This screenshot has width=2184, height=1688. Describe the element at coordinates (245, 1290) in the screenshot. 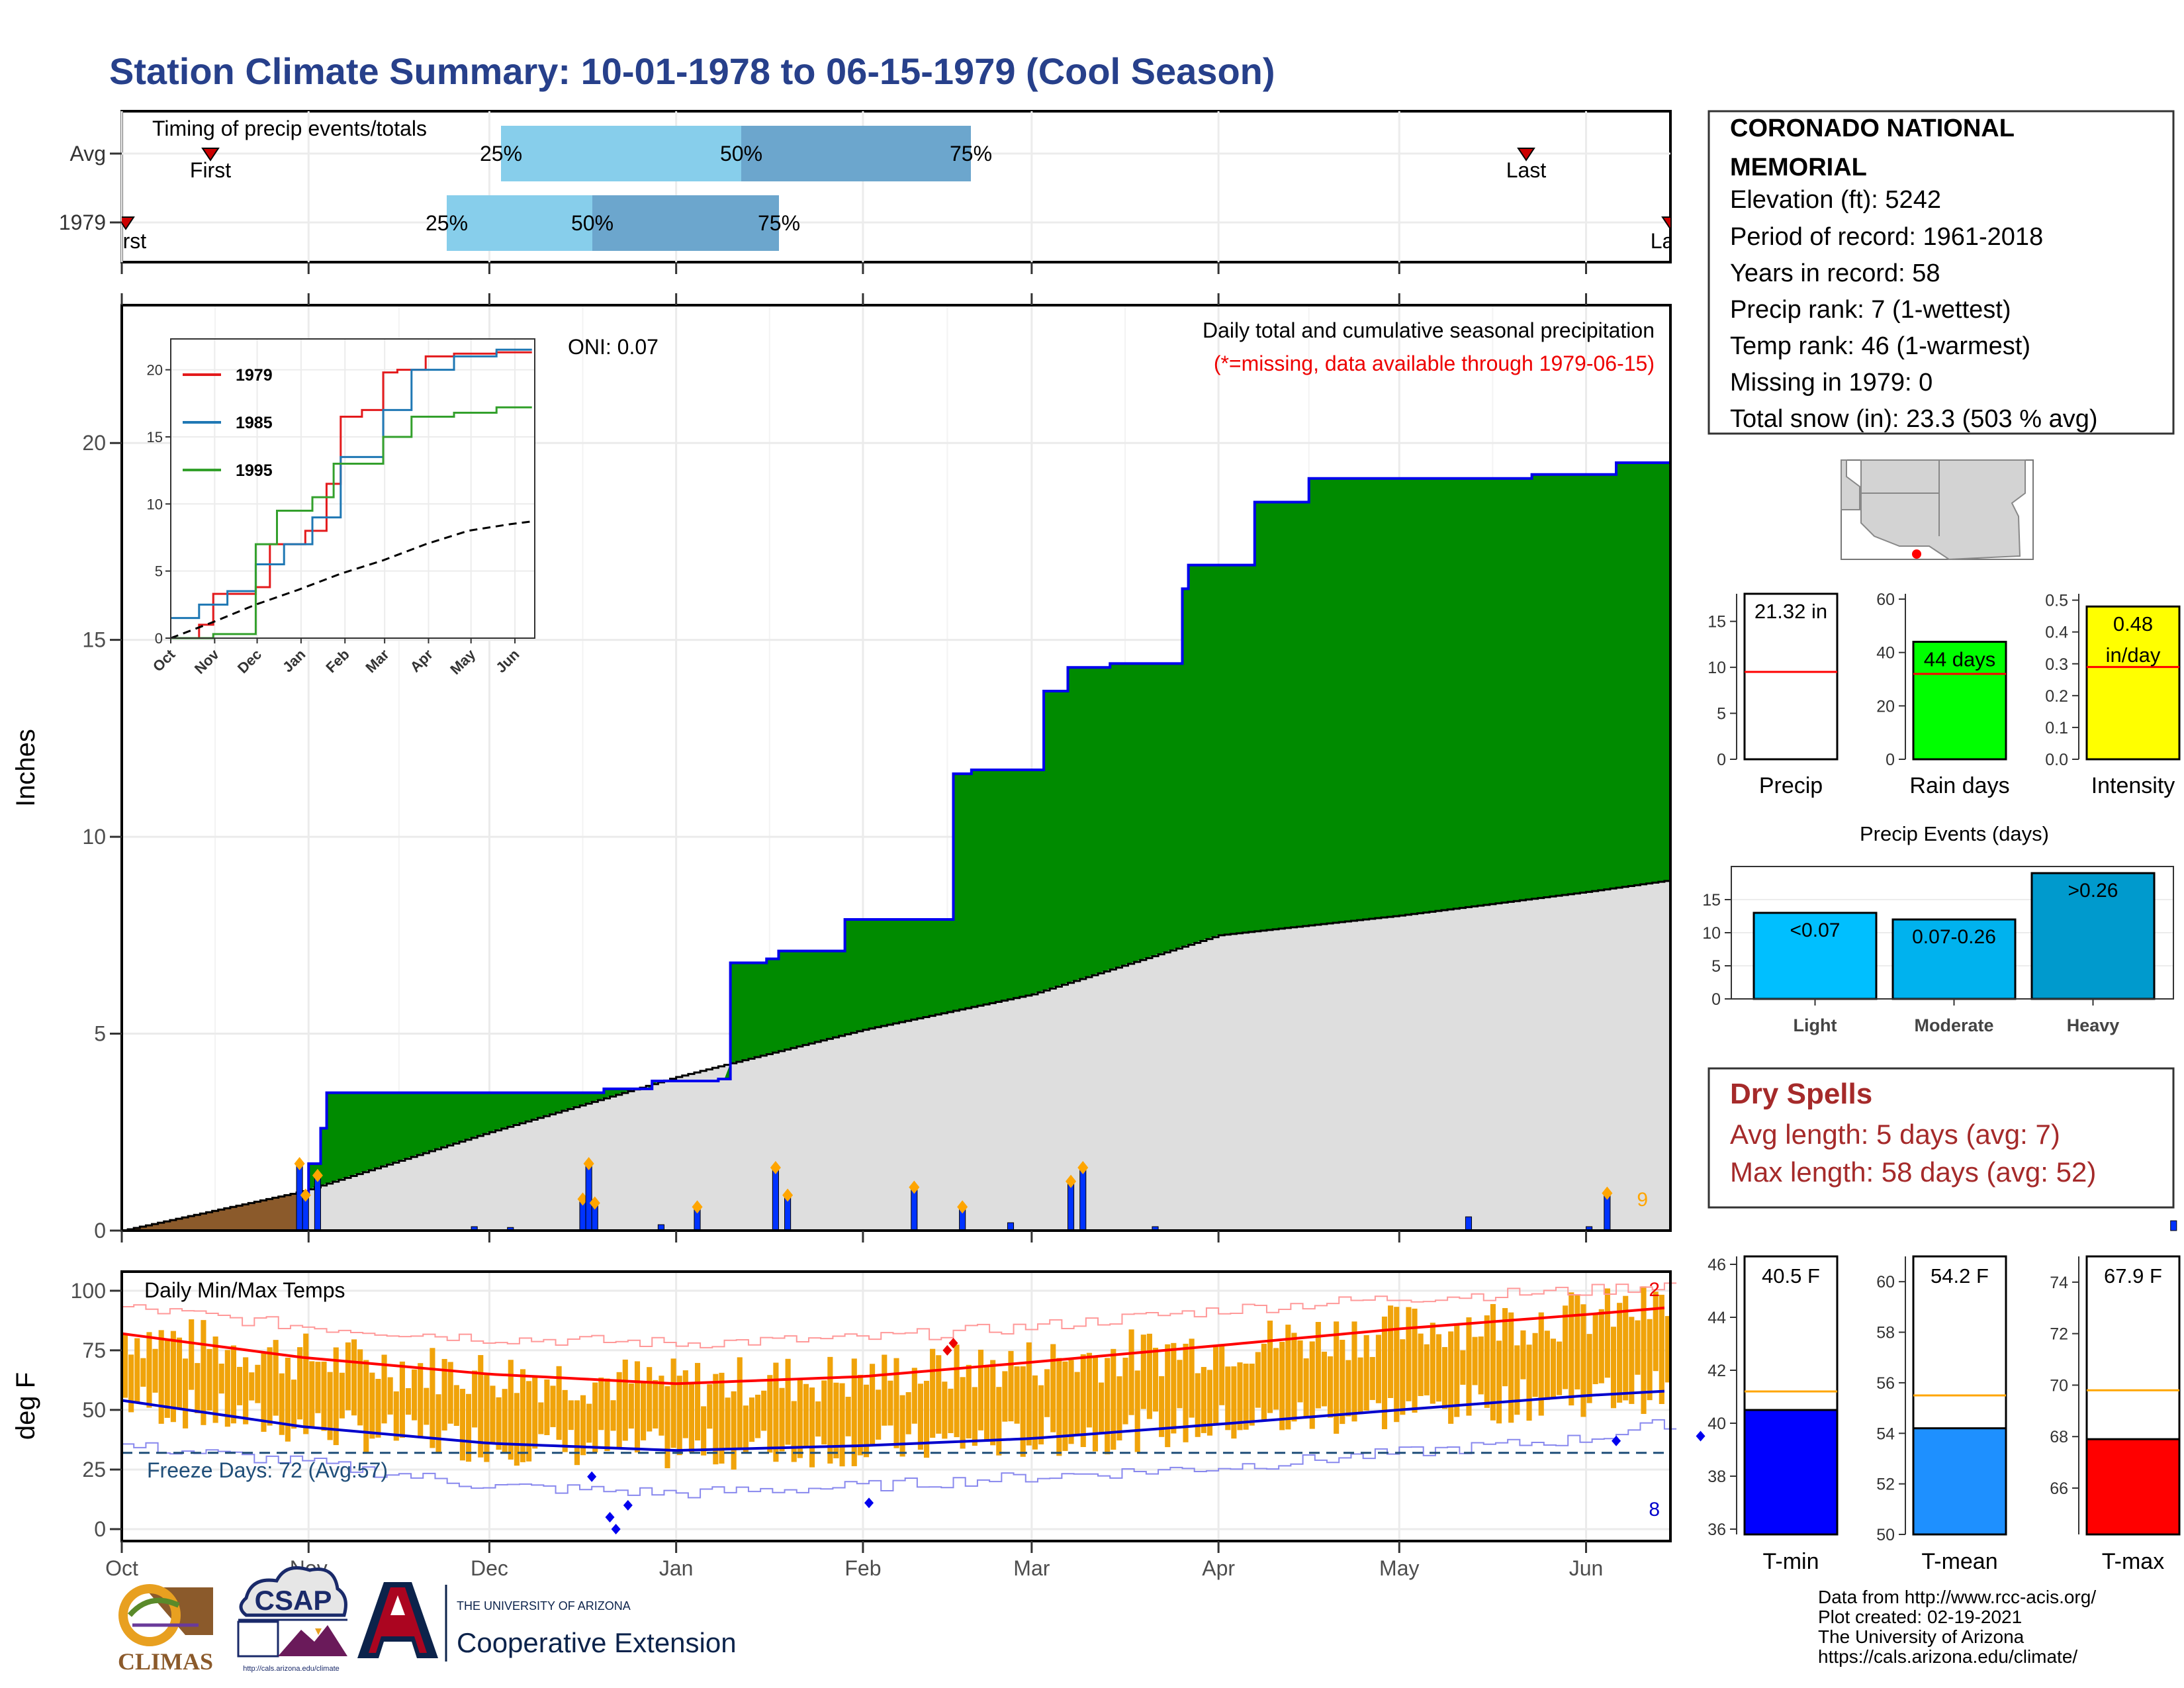

I see `temp-title: Daily Min/Max Temps` at that location.